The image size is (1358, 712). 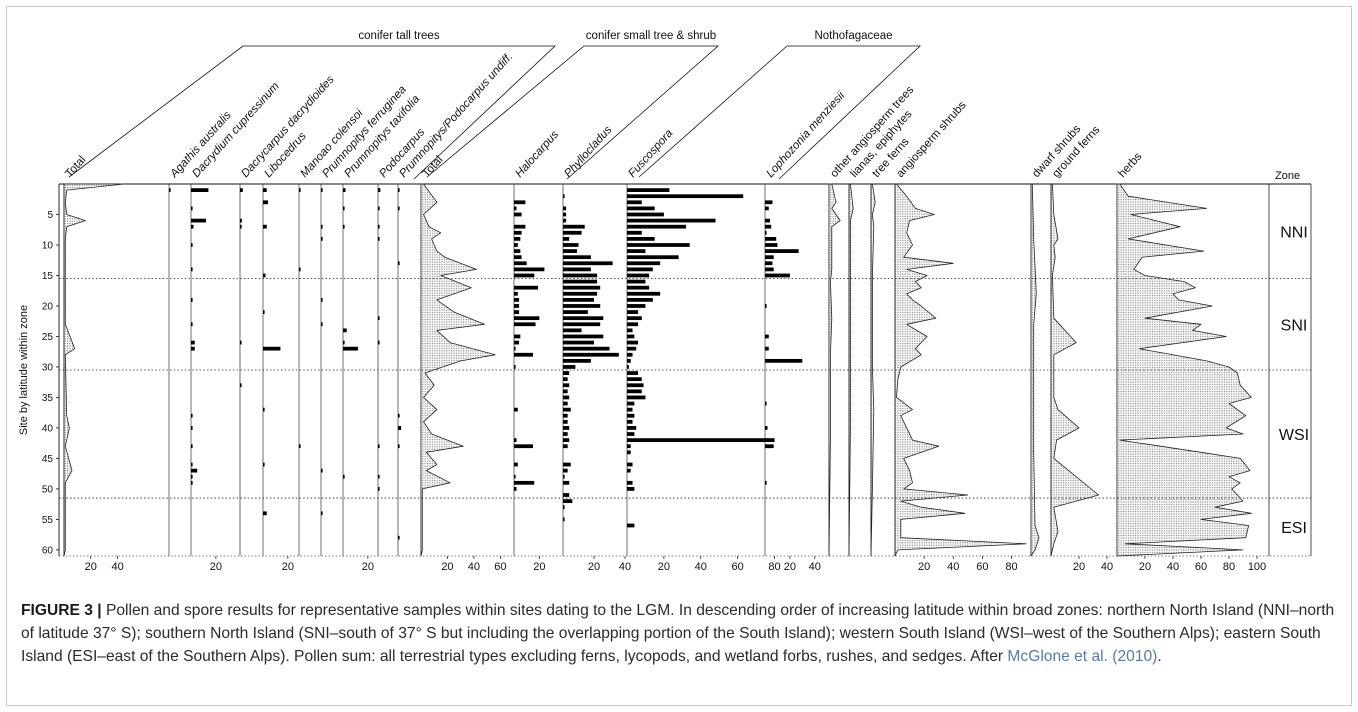 I want to click on column-title-herbs: herbs, so click(x=1130, y=165).